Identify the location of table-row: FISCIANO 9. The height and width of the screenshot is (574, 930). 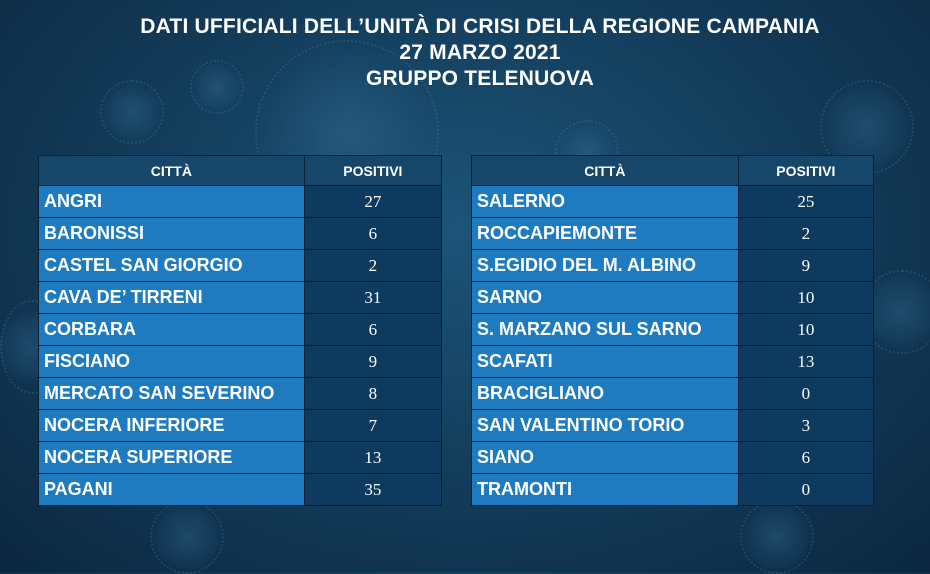
(240, 361).